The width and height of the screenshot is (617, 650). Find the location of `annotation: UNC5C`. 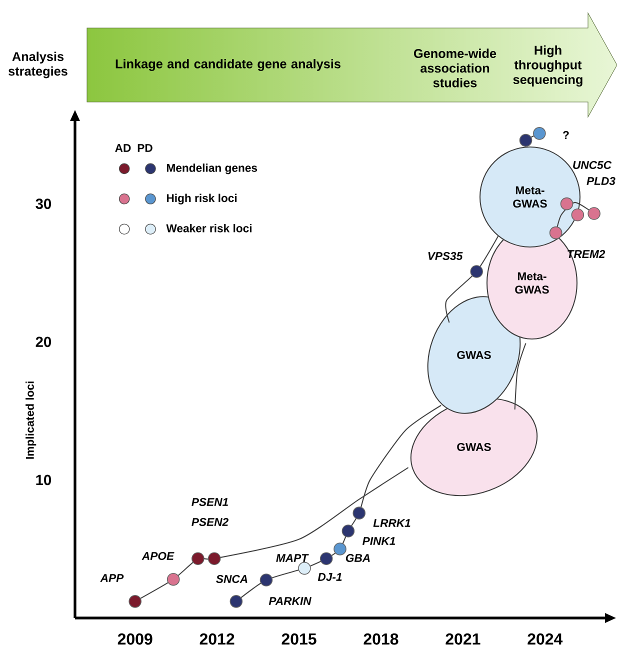

annotation: UNC5C is located at coordinates (592, 165).